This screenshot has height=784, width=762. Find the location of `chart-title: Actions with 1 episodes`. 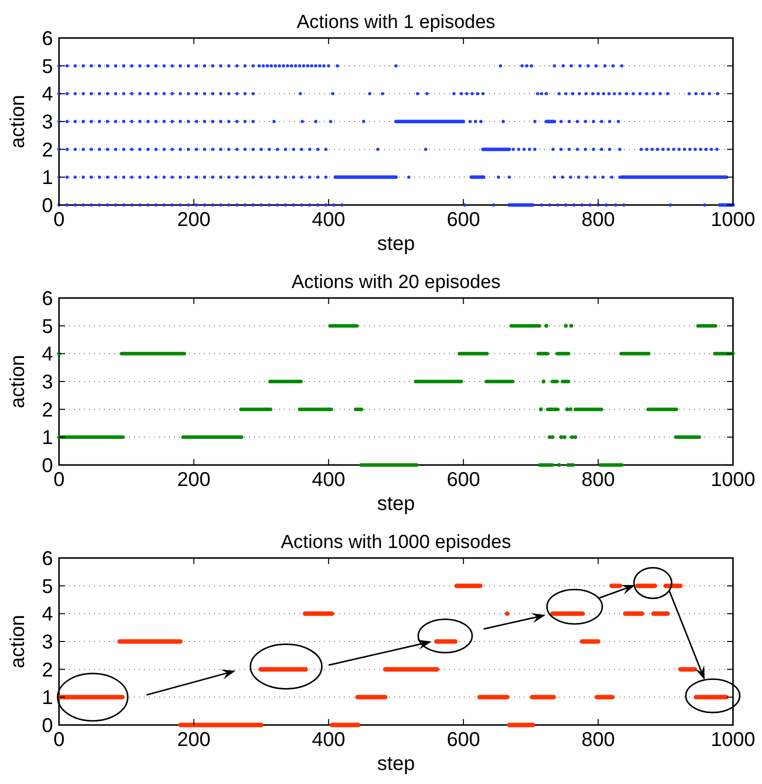

chart-title: Actions with 1 episodes is located at coordinates (396, 22).